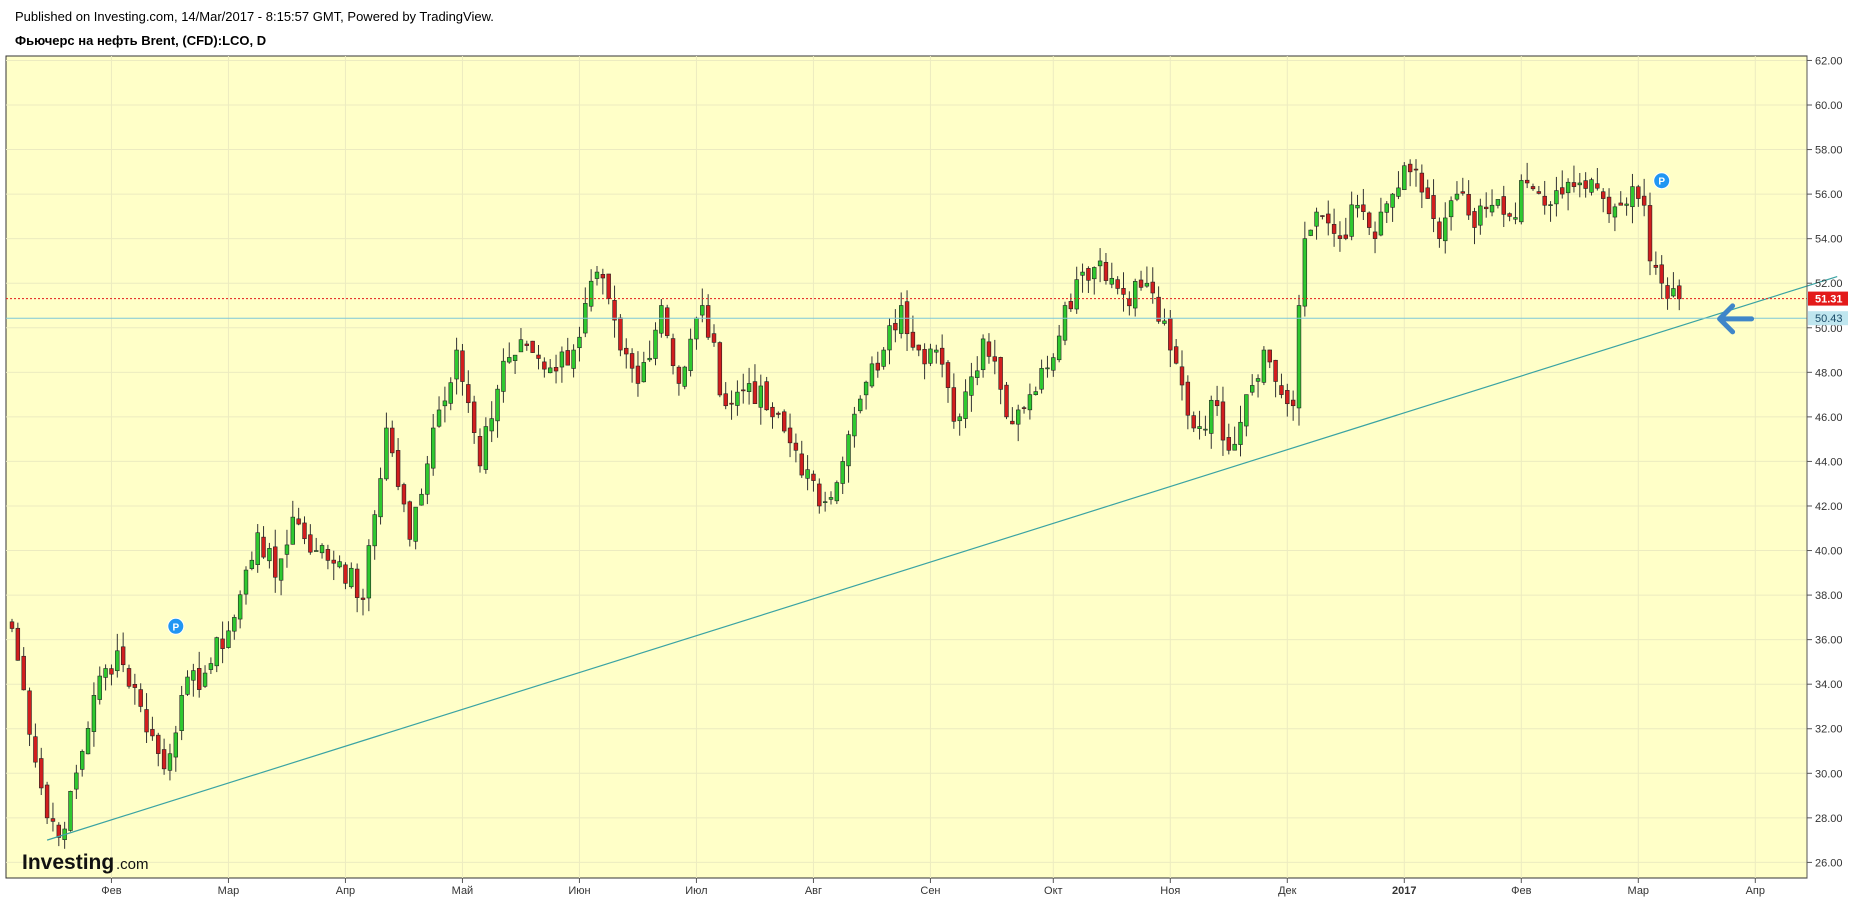 The width and height of the screenshot is (1851, 903). I want to click on logo-brand: Investing, so click(68, 862).